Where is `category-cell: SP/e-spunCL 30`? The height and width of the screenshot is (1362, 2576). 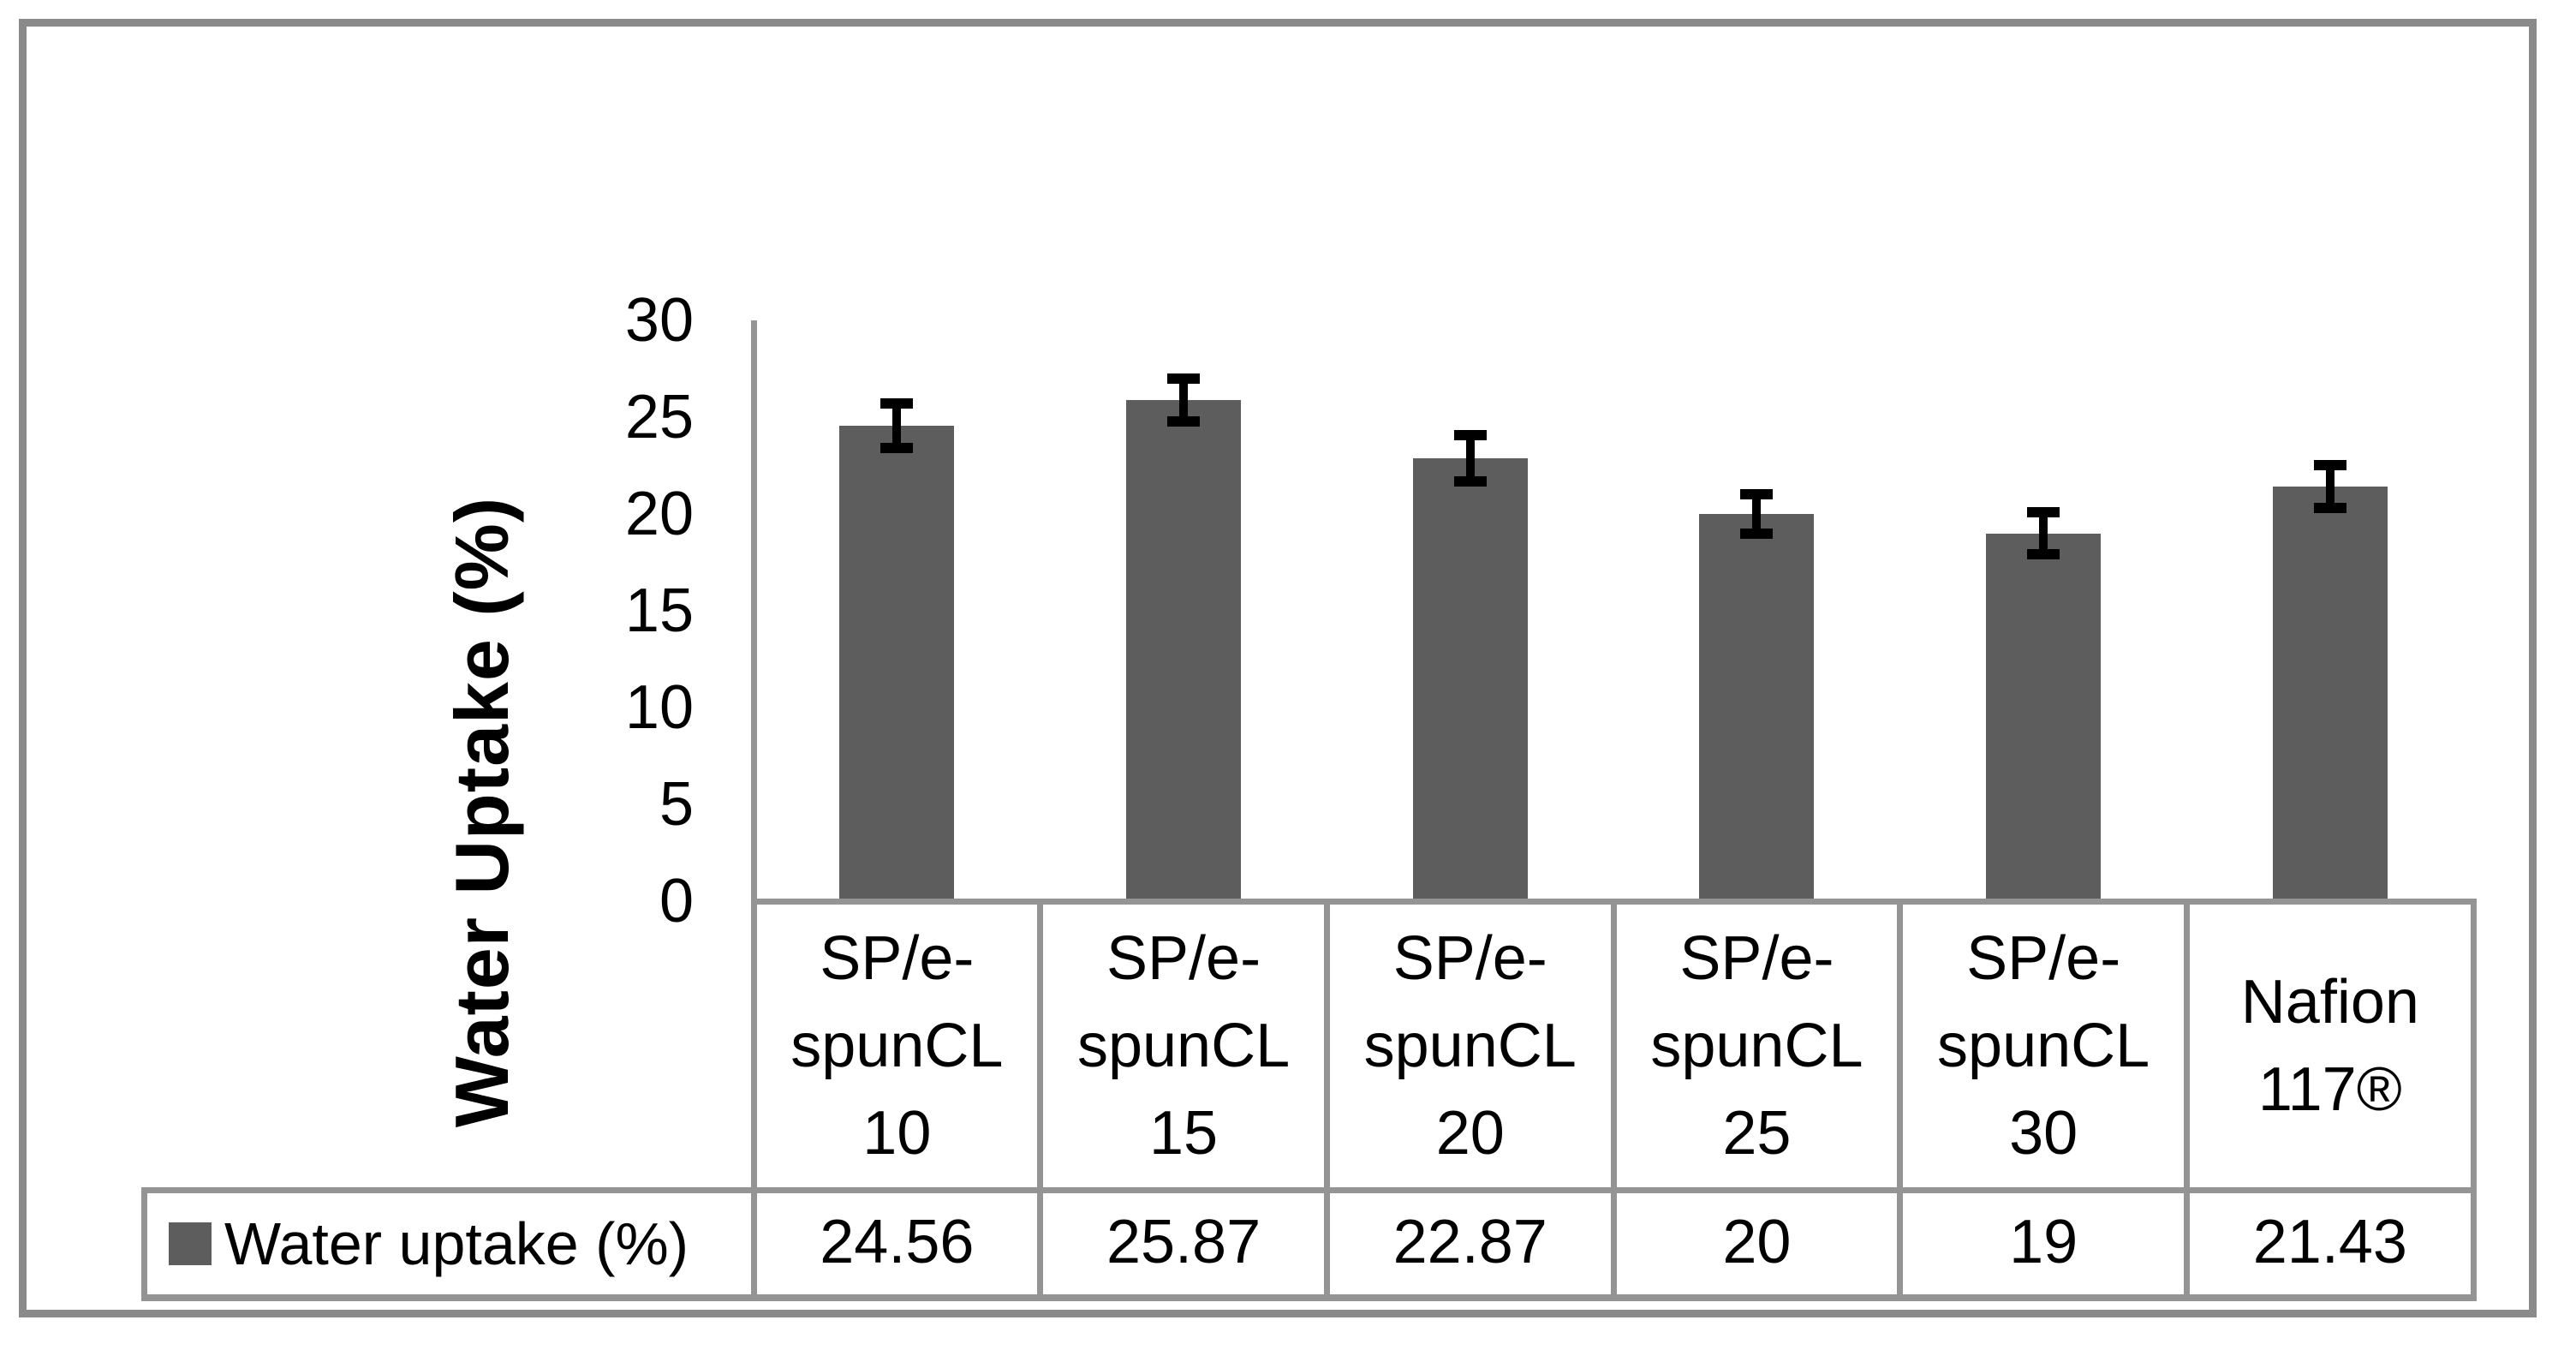 category-cell: SP/e-spunCL 30 is located at coordinates (2043, 1045).